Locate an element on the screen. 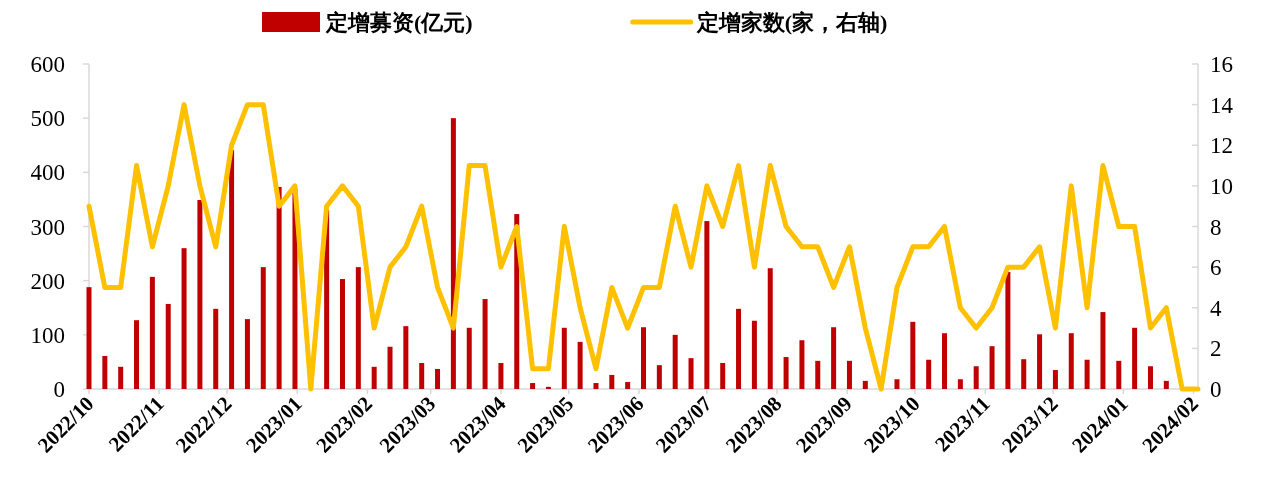  y2-tick-label: 6 is located at coordinates (1216, 268).